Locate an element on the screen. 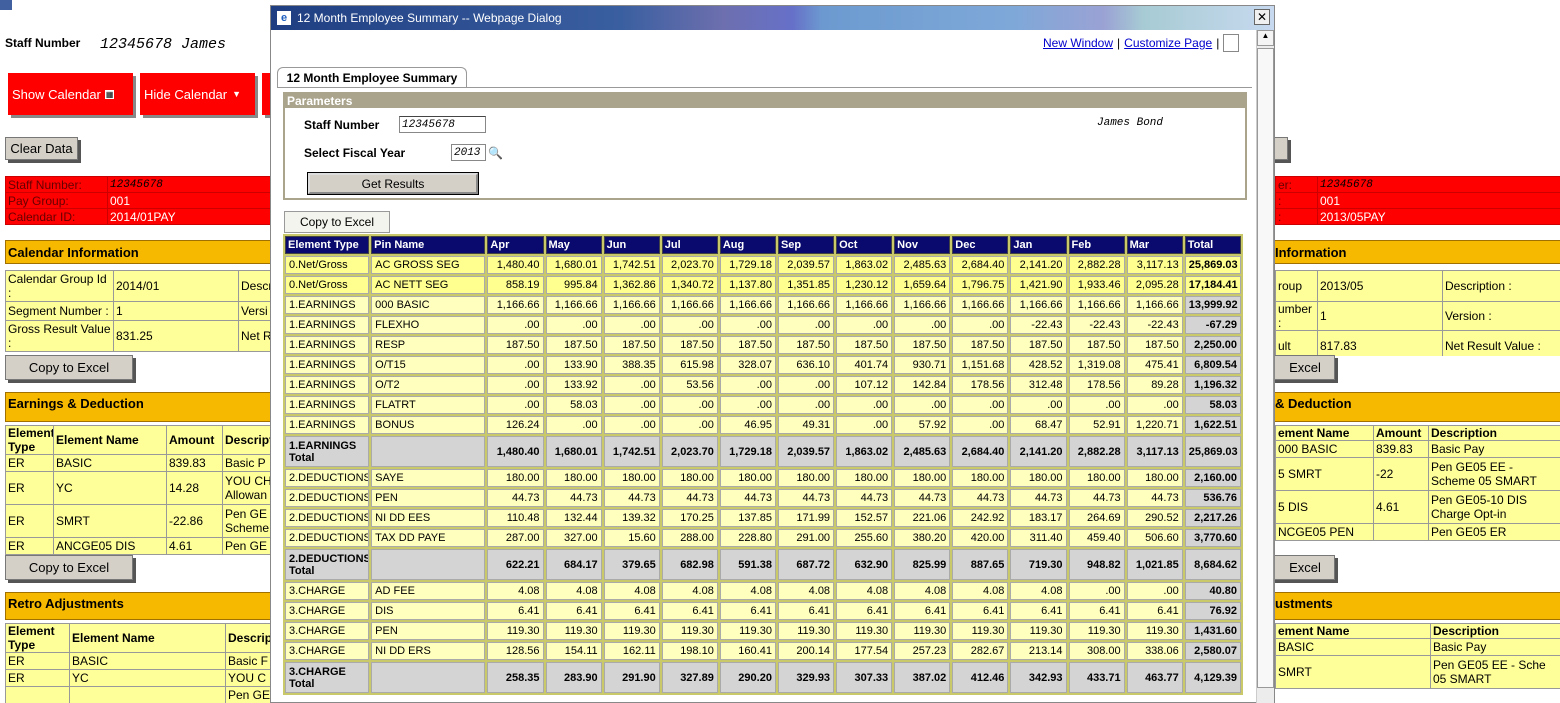 Image resolution: width=1560 pixels, height=703 pixels. get-results-button: Get Results is located at coordinates (393, 183).